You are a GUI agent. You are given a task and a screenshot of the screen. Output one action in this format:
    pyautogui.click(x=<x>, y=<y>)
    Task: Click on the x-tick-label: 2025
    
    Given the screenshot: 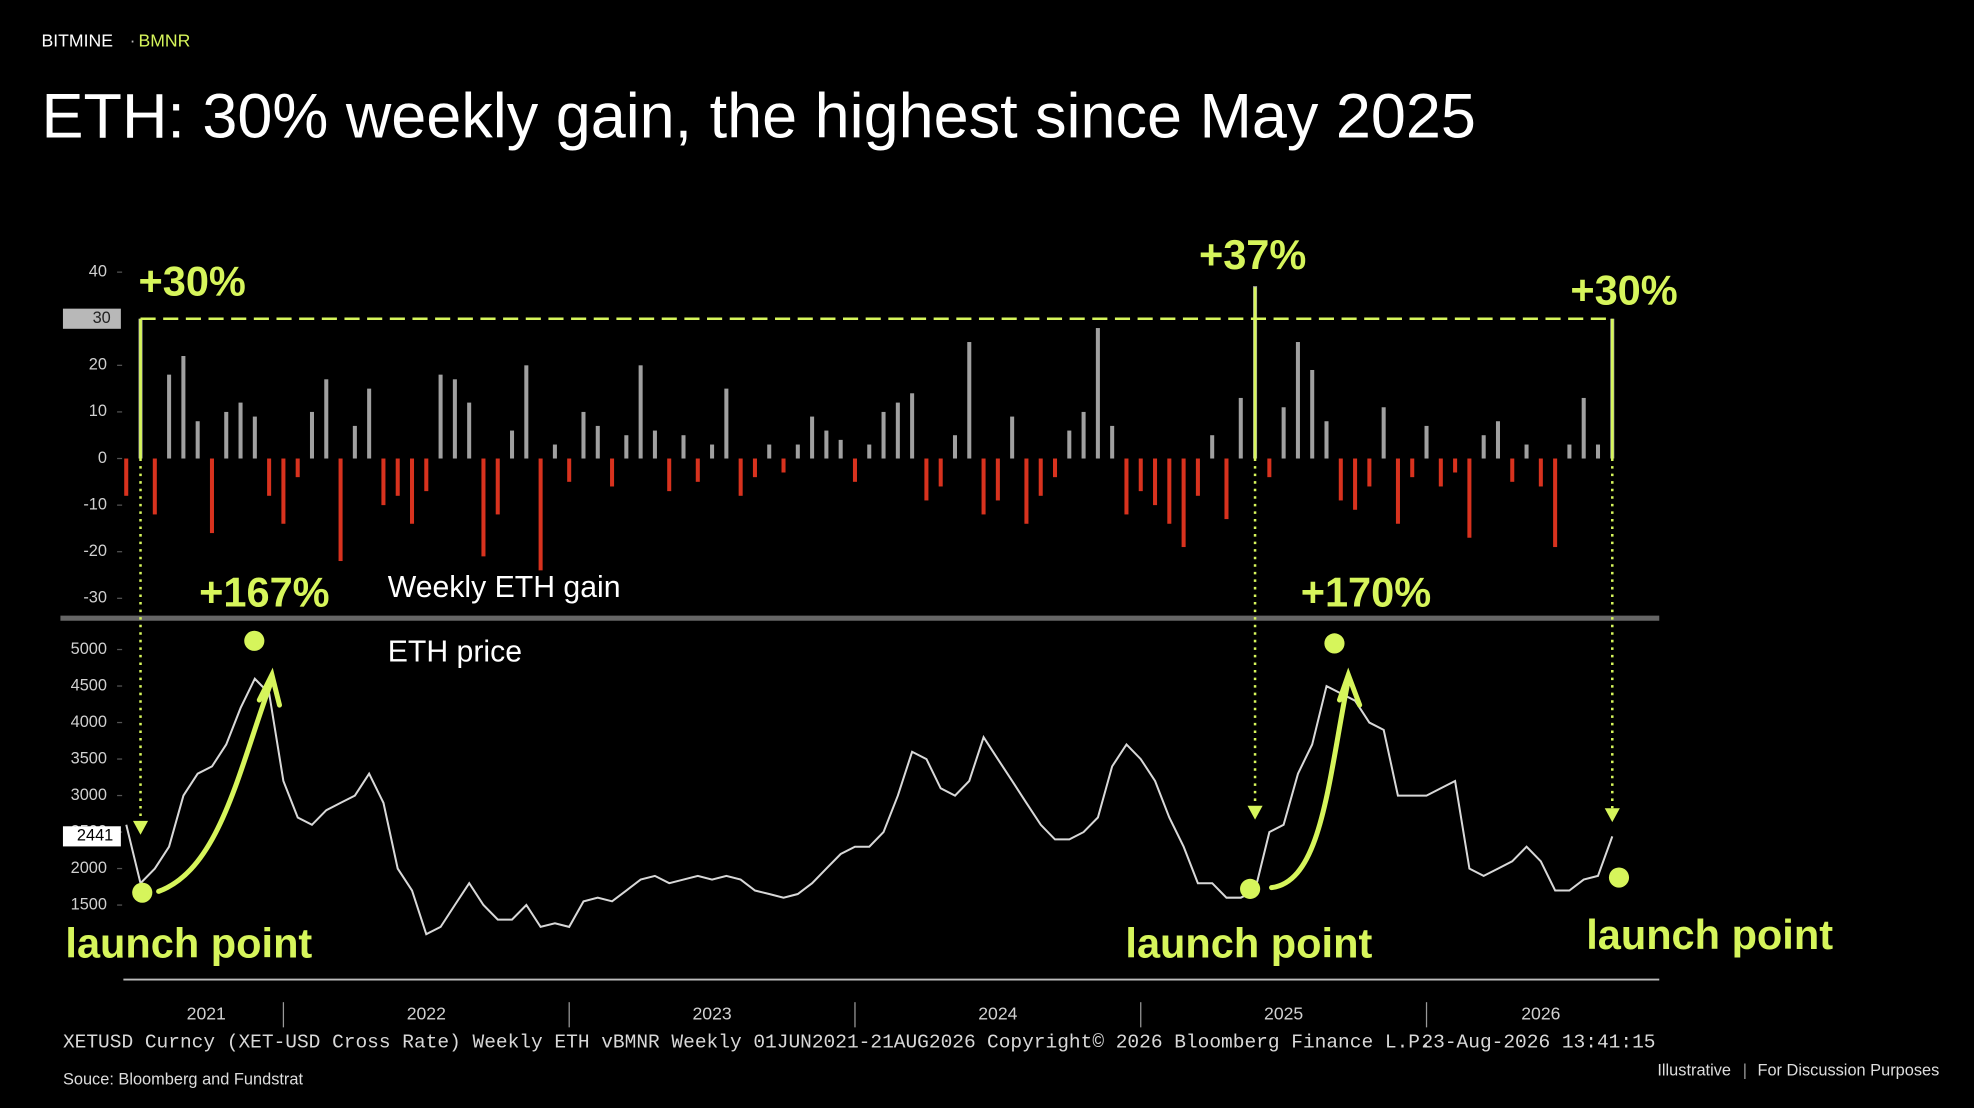 What is the action you would take?
    pyautogui.click(x=1283, y=1013)
    